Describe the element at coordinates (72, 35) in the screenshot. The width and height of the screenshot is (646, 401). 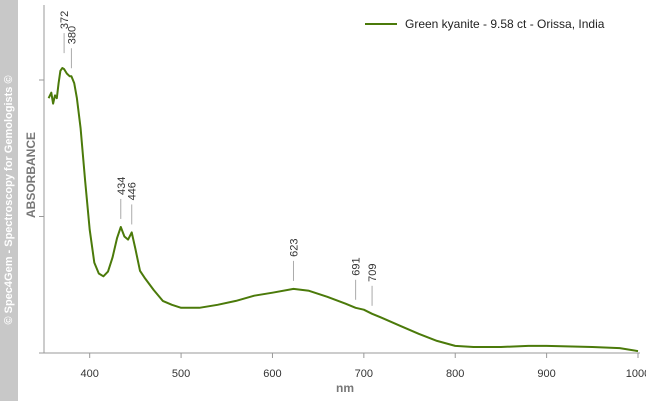
I see `peak-label: 380` at that location.